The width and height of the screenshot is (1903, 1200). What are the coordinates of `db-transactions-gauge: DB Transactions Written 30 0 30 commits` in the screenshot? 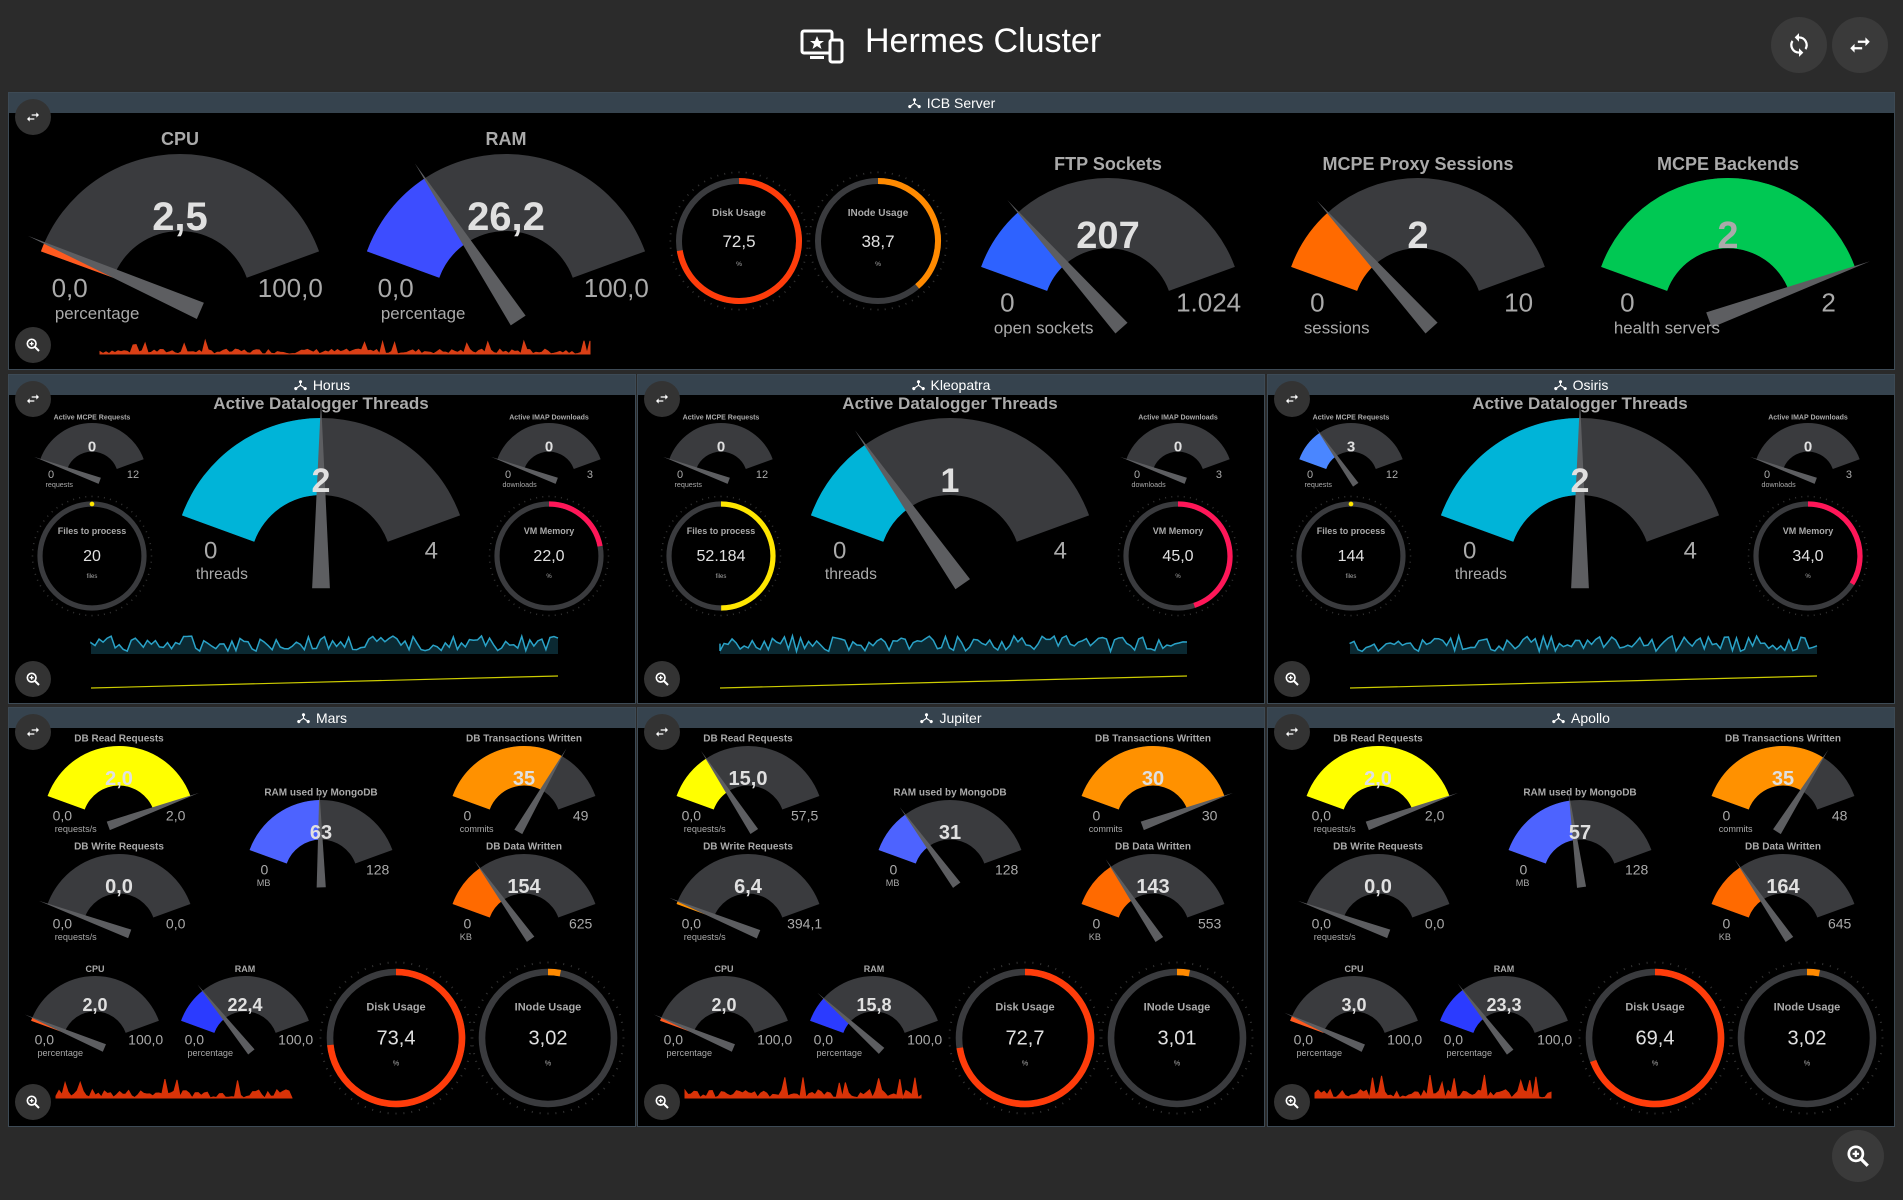 It's located at (1157, 783).